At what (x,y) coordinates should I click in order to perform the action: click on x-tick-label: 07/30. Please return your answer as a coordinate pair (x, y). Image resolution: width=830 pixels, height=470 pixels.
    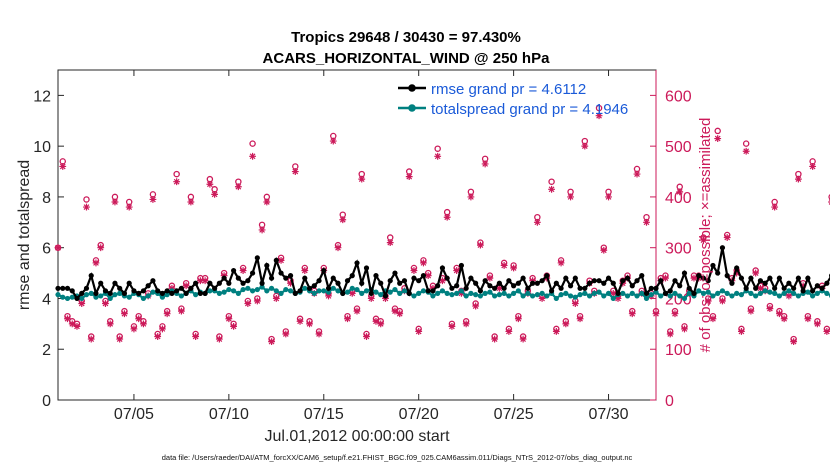
    Looking at the image, I should click on (609, 414).